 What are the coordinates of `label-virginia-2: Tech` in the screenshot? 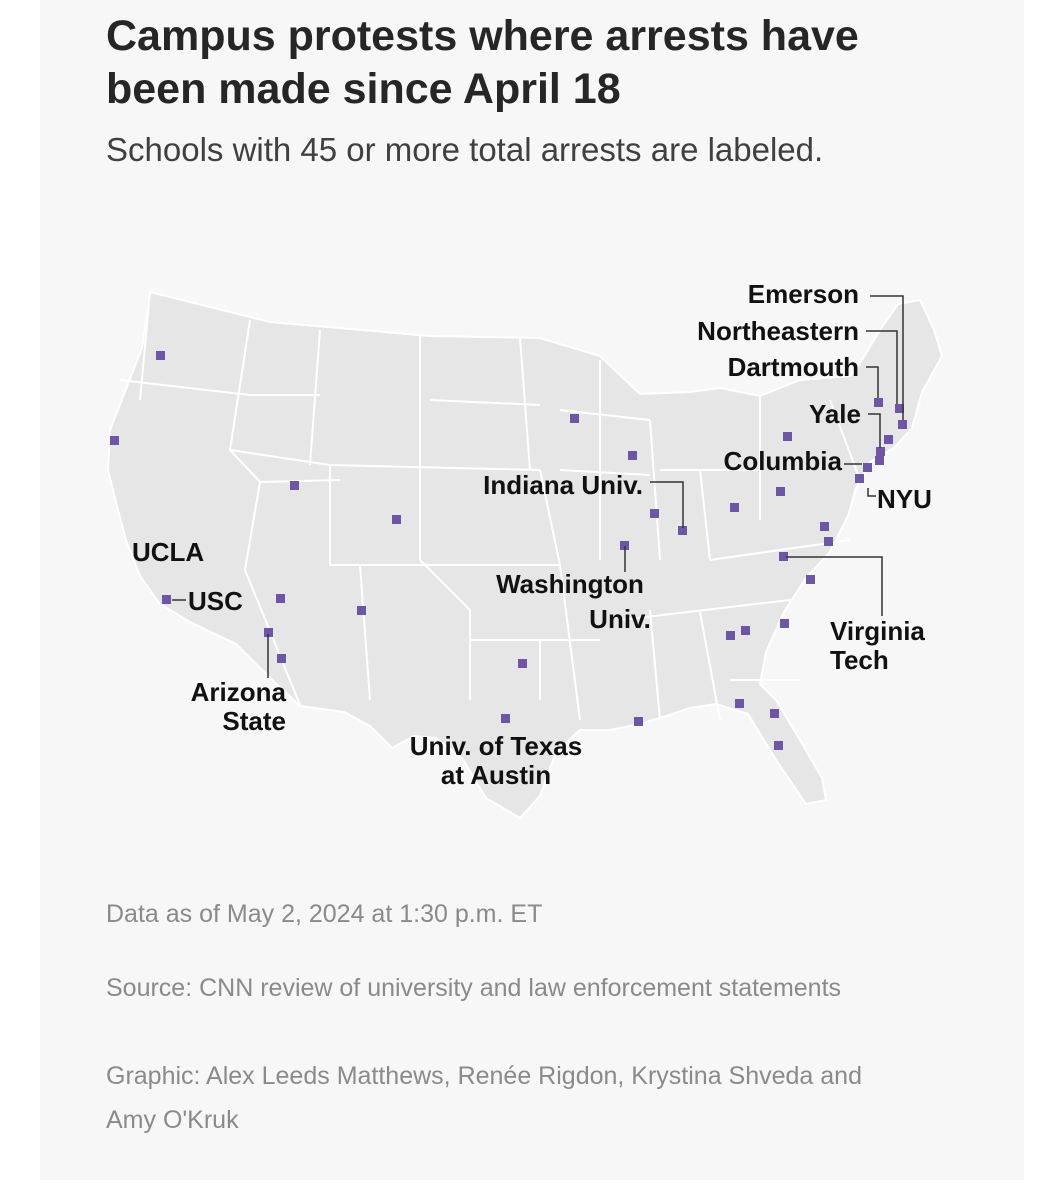 It's located at (859, 660).